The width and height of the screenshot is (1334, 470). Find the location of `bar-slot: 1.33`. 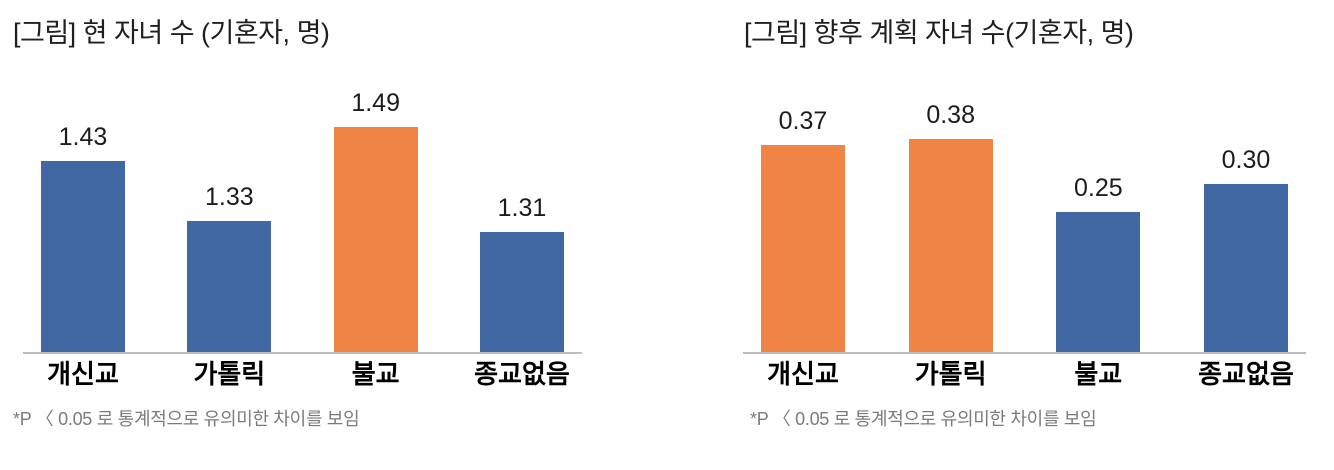

bar-slot: 1.33 is located at coordinates (229, 220).